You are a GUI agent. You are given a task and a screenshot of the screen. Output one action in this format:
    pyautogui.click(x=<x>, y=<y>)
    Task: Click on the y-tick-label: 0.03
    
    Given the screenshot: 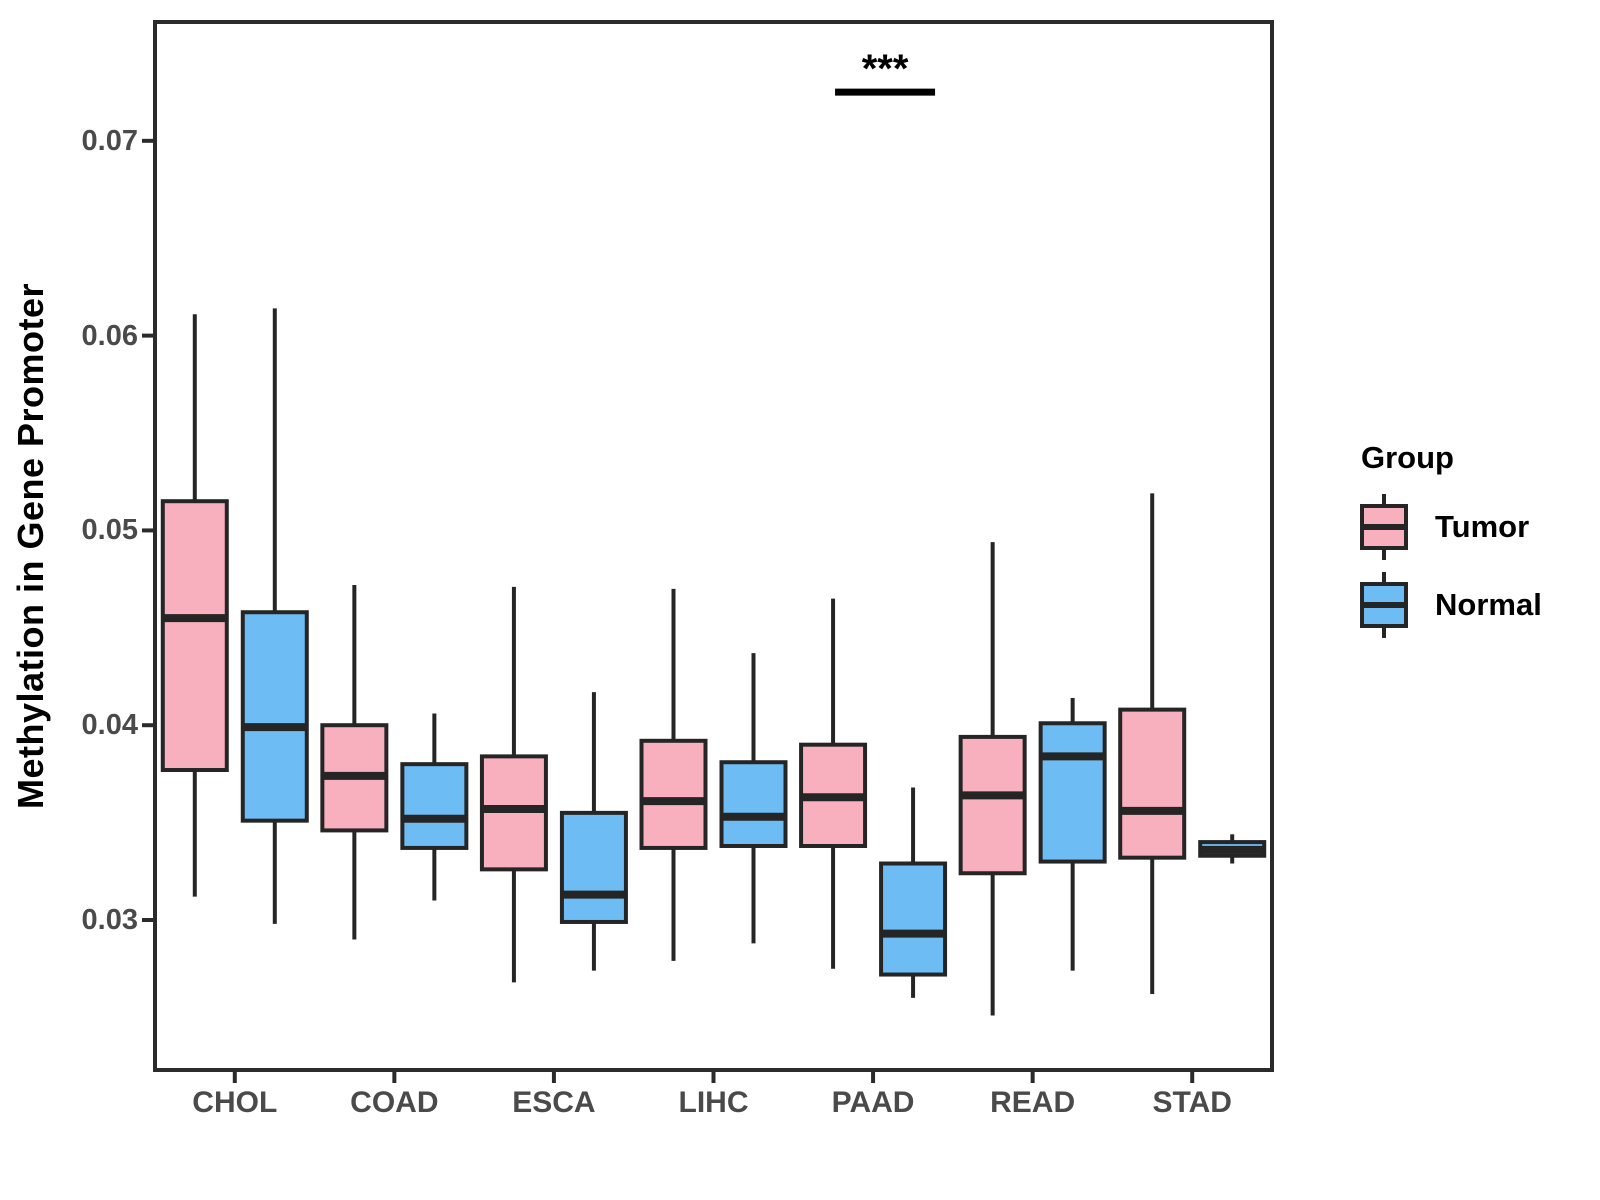 What is the action you would take?
    pyautogui.click(x=109, y=920)
    